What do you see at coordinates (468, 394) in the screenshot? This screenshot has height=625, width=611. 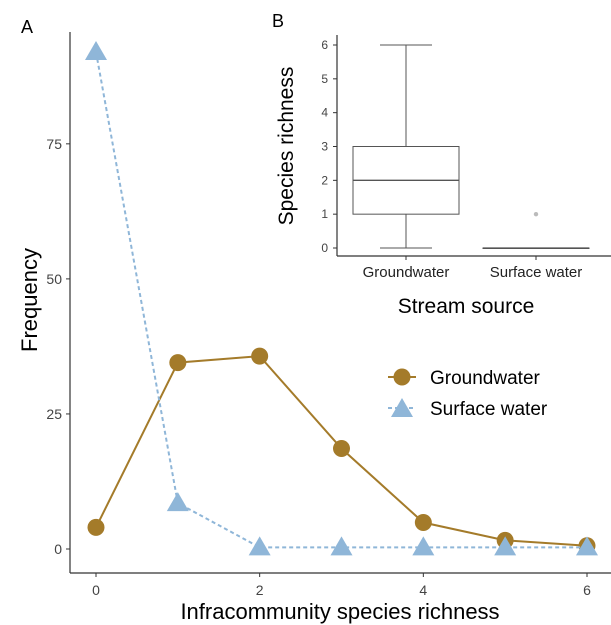 I see `panel-a-legend: Groundwater Surface water` at bounding box center [468, 394].